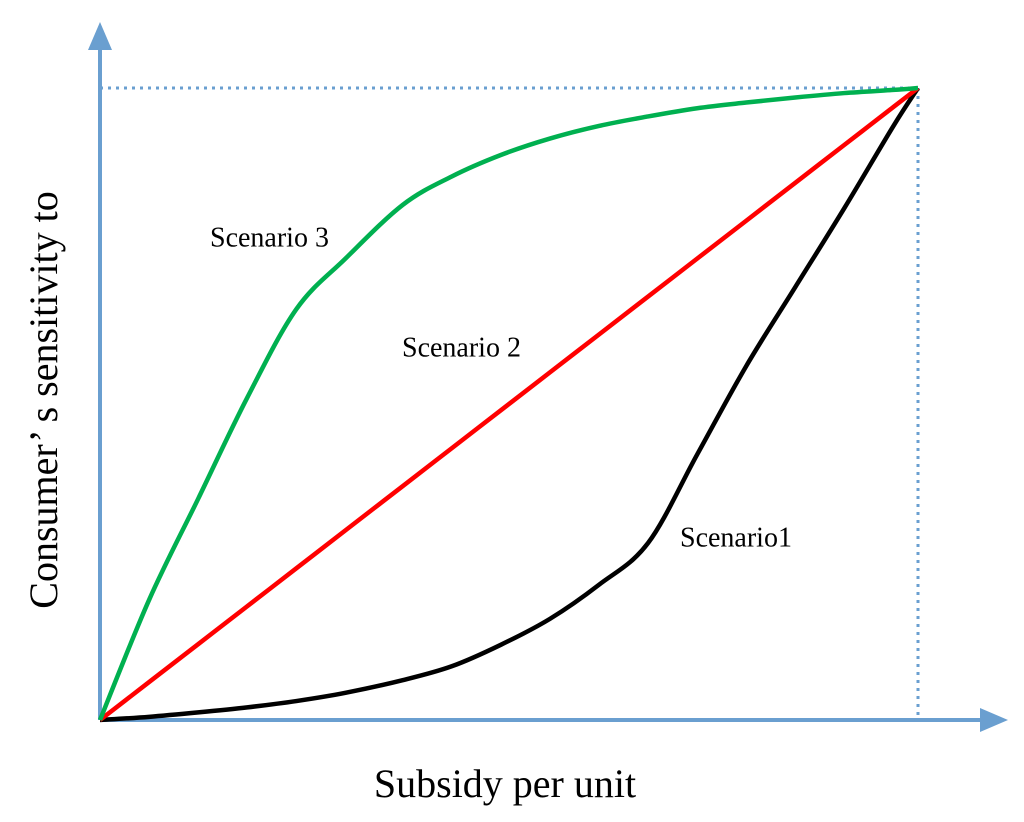  Describe the element at coordinates (505, 783) in the screenshot. I see `x-axis-label: Subsidy per unit` at that location.